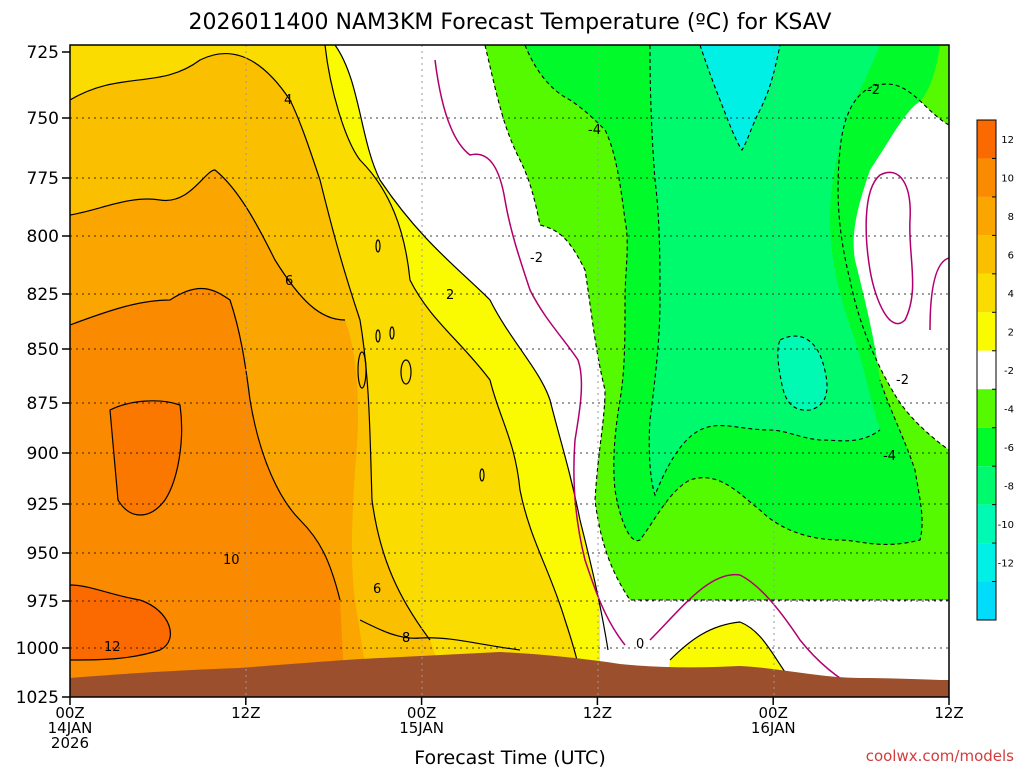 This screenshot has width=1024, height=768. I want to click on colorbar-tick-label: -6, so click(1009, 448).